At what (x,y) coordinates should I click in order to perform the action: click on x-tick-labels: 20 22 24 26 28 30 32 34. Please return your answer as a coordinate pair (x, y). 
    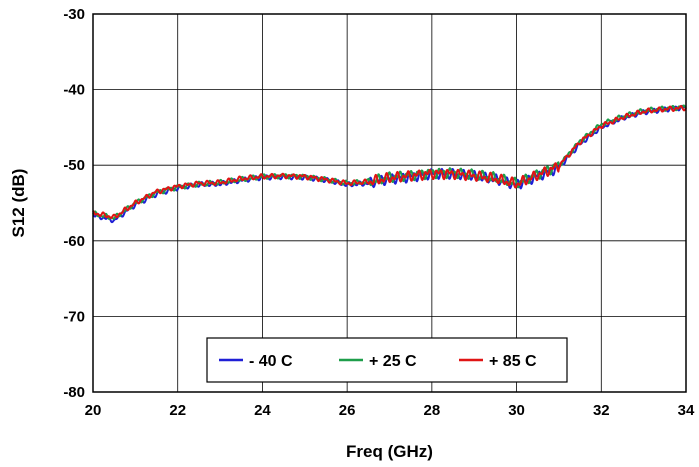
    Looking at the image, I should click on (390, 410).